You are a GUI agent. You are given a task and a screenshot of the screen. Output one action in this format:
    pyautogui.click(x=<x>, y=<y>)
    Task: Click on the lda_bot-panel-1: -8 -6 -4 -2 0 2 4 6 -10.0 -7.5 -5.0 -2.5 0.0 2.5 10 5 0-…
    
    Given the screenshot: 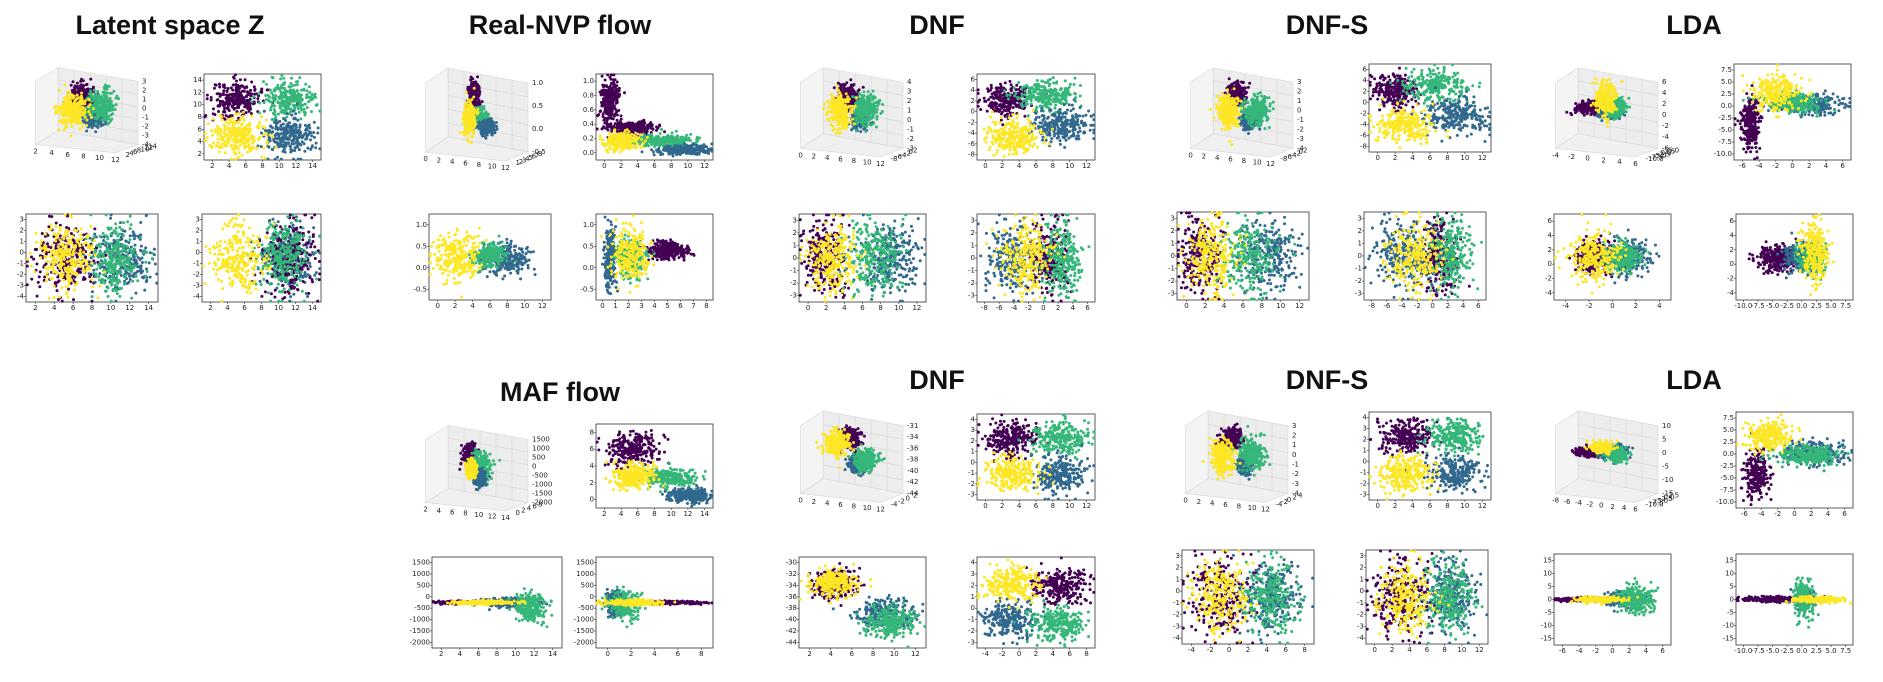 What is the action you would take?
    pyautogui.click(x=1610, y=464)
    